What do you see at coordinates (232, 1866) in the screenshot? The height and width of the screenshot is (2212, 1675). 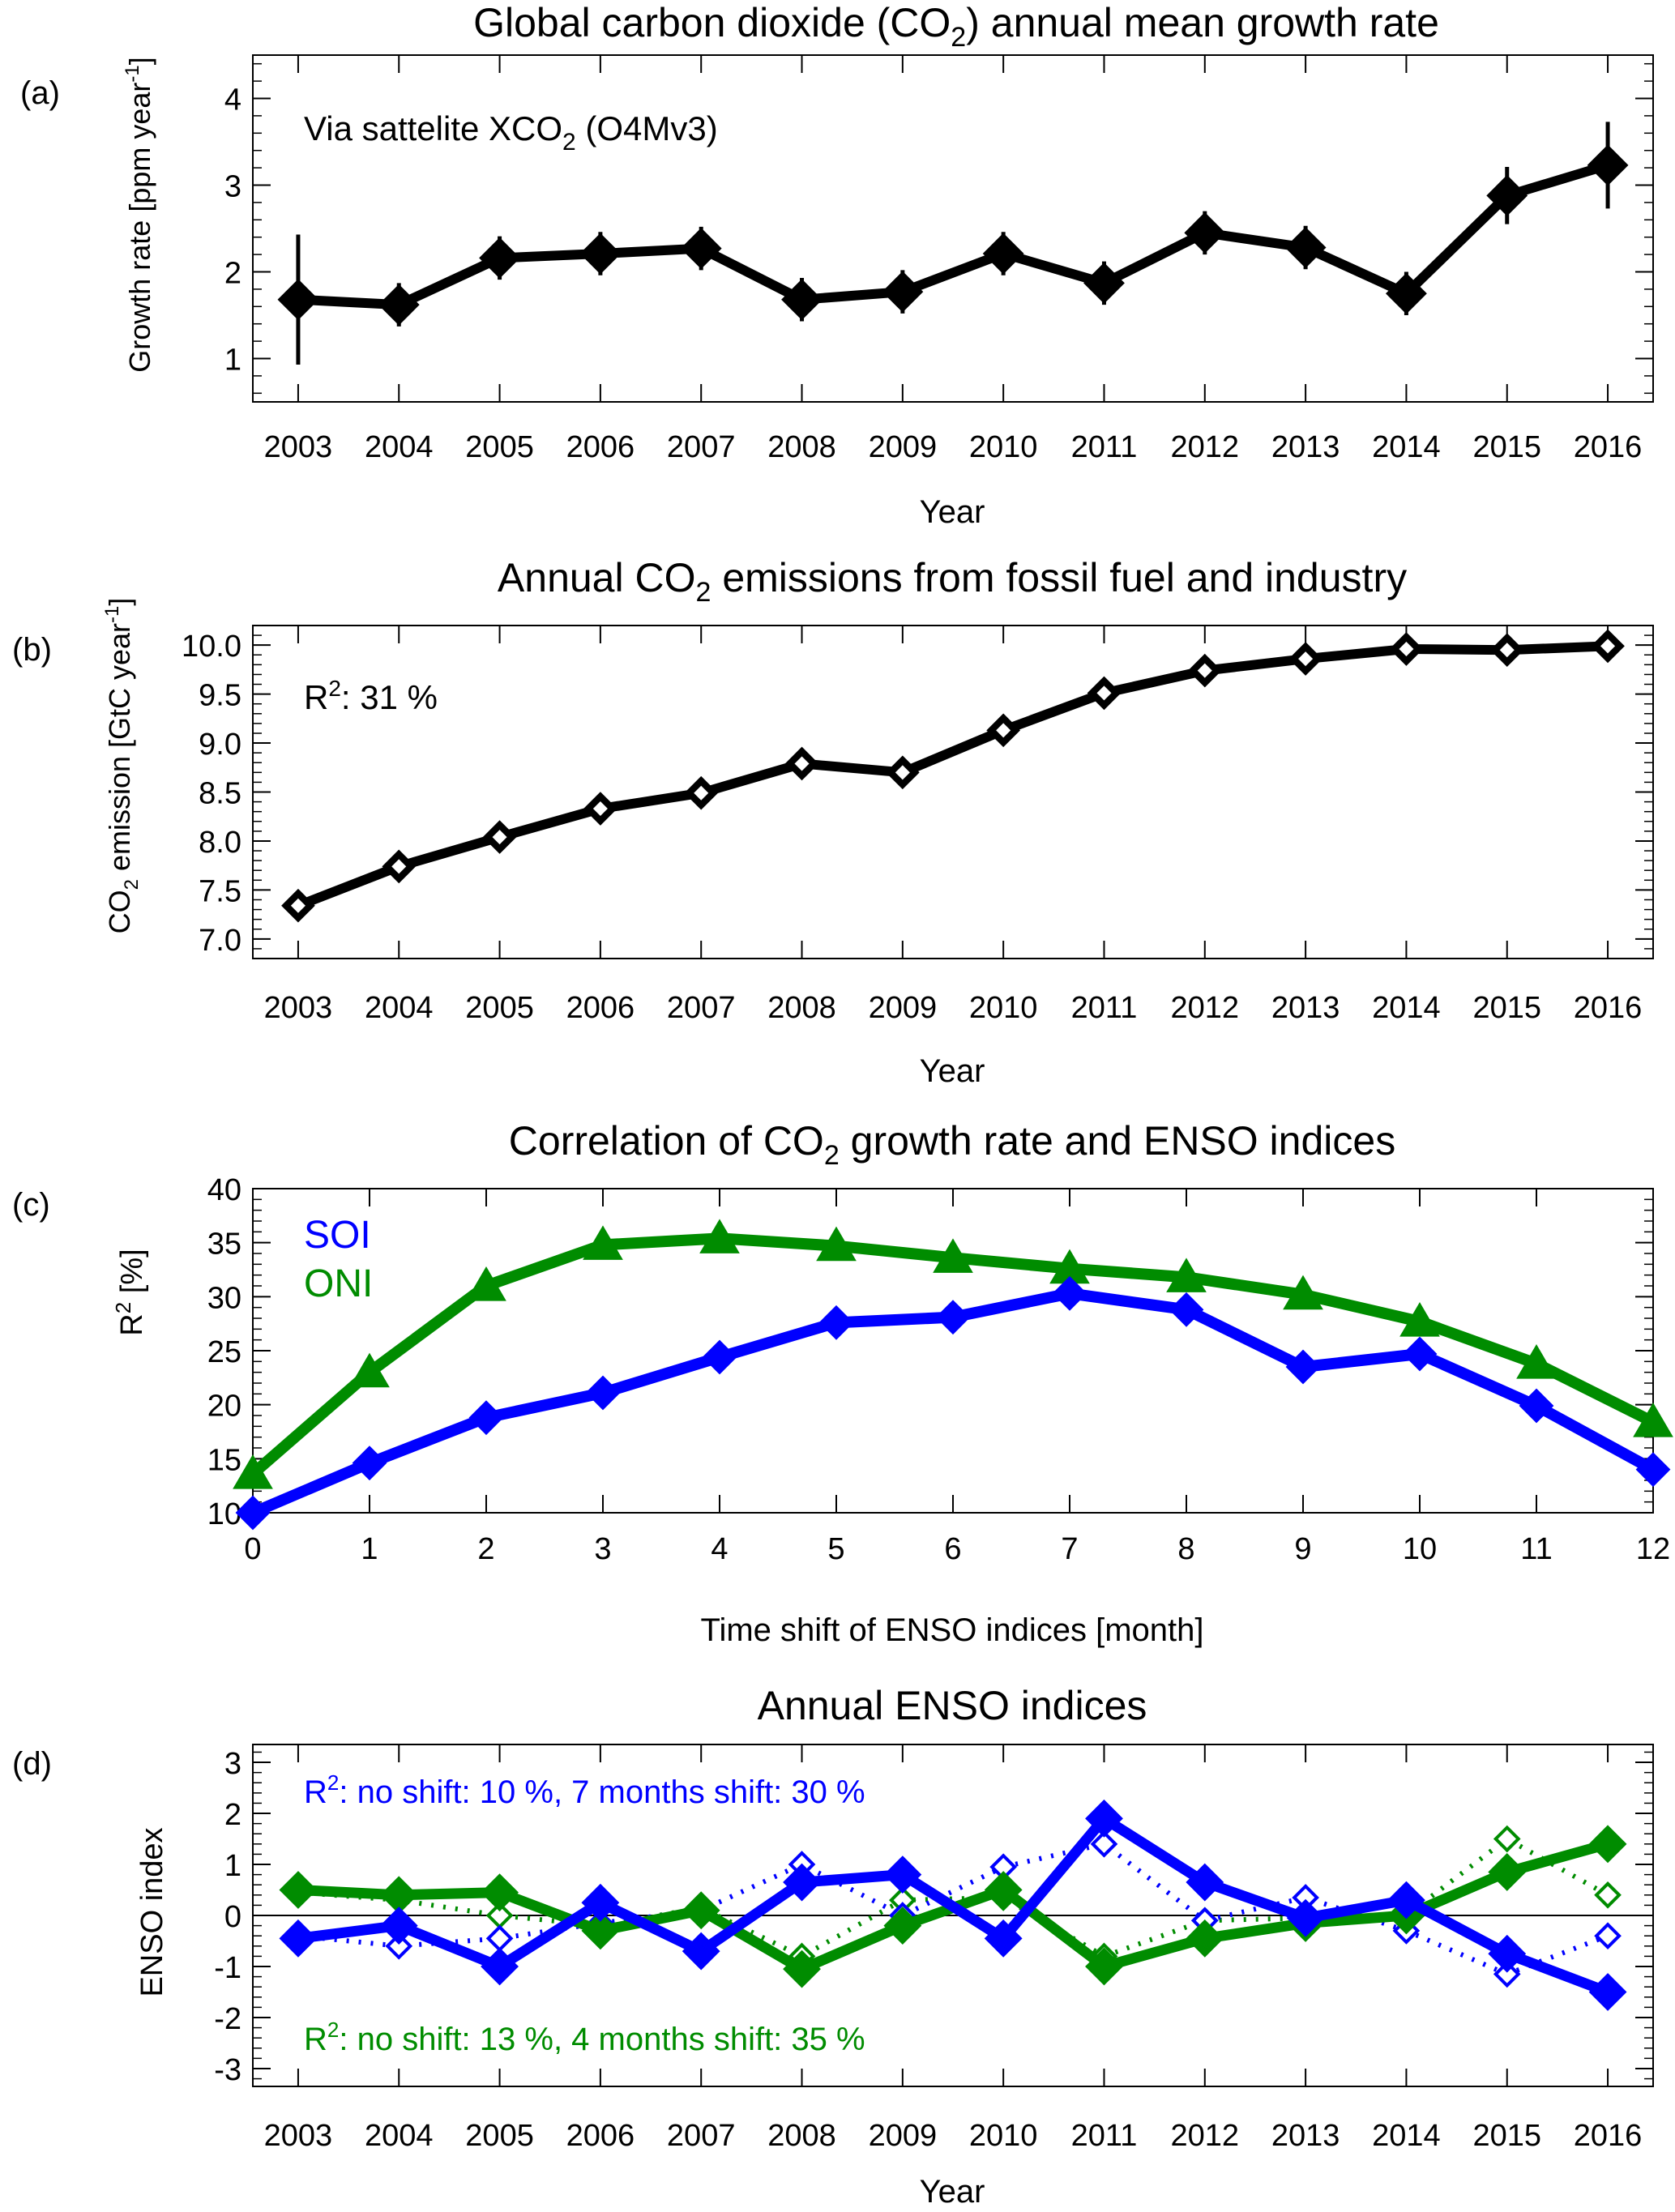 I see `y-tick-label: 1` at bounding box center [232, 1866].